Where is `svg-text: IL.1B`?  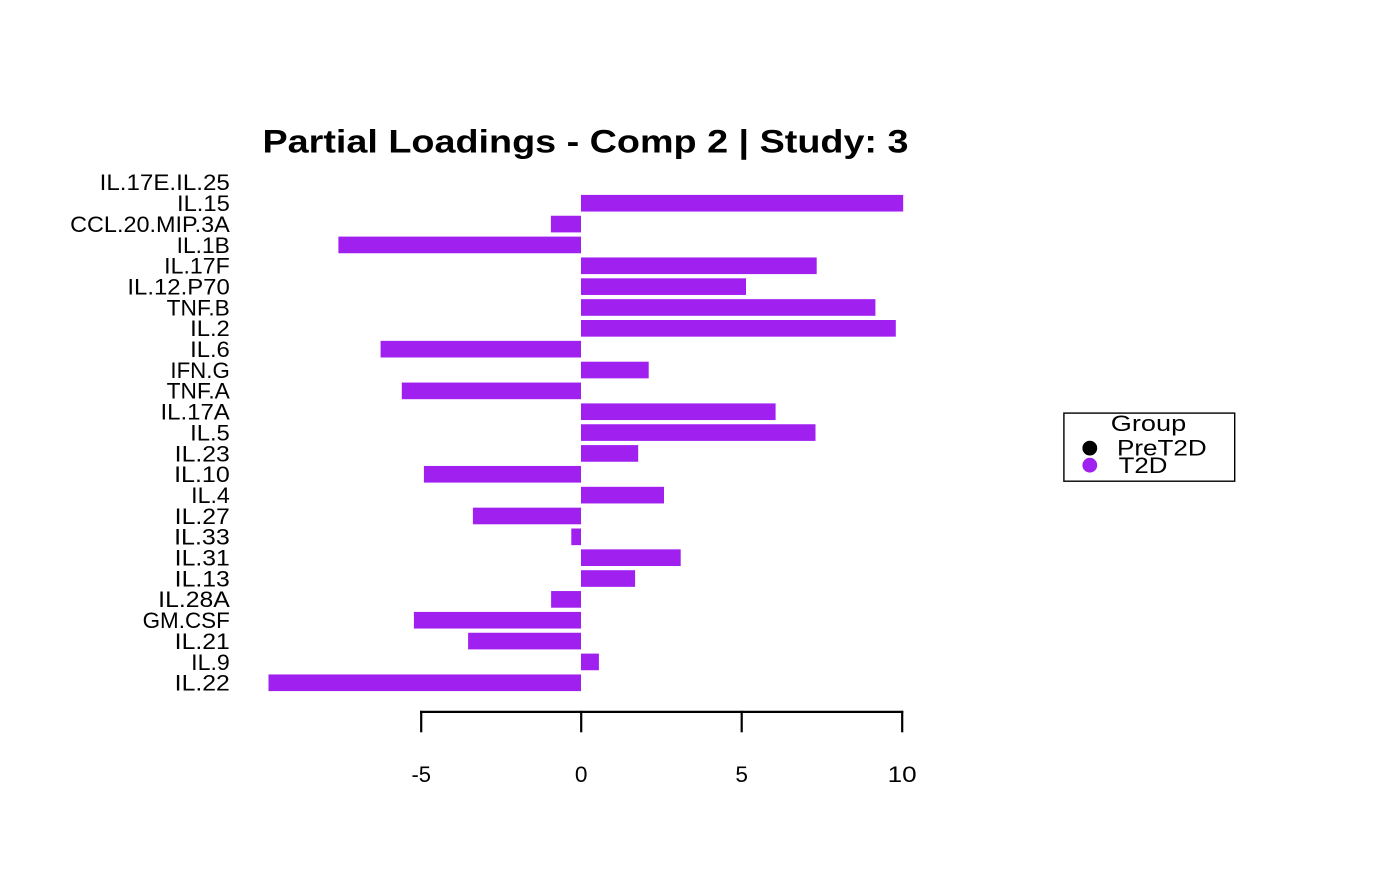
svg-text: IL.1B is located at coordinates (203, 245).